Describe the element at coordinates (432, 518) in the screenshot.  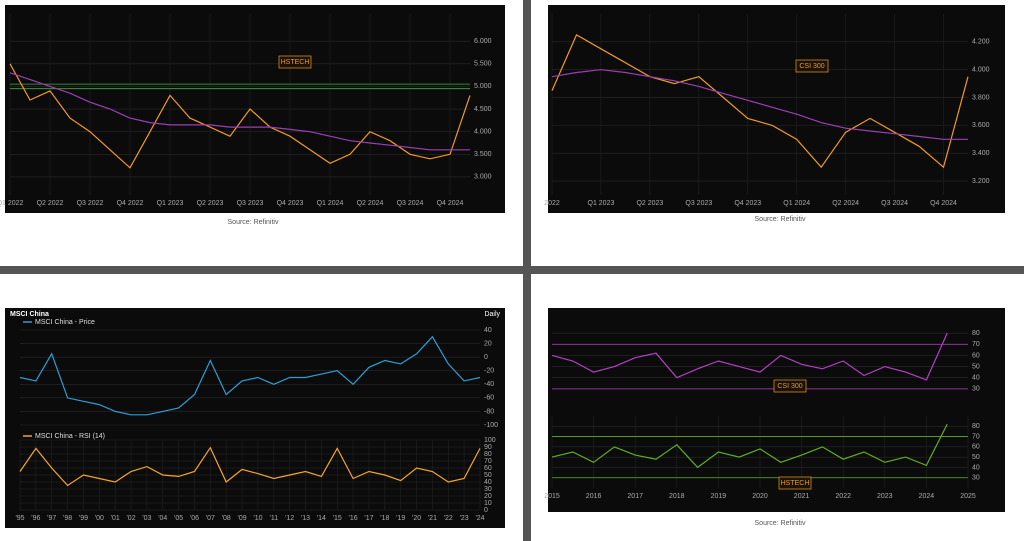
I see `x-tick-label: '21` at that location.